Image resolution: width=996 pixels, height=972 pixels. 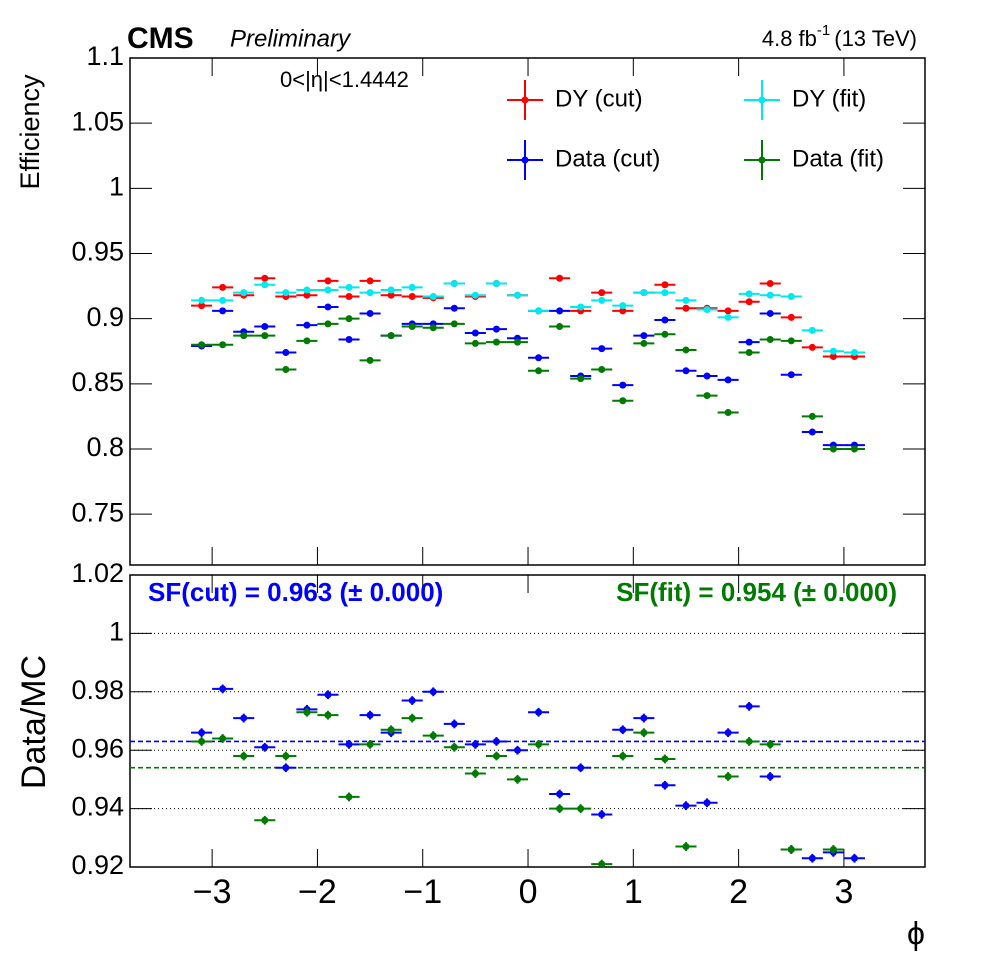 What do you see at coordinates (97, 573) in the screenshot?
I see `y-tick-label: 1.02` at bounding box center [97, 573].